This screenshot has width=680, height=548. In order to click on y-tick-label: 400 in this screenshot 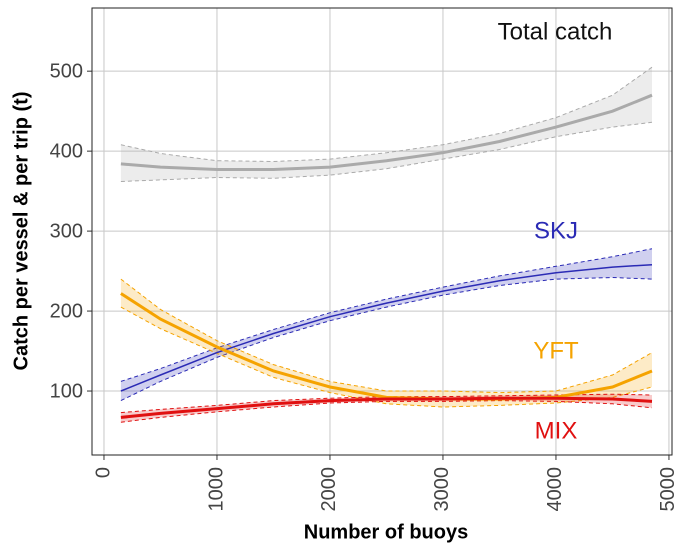, I will do `click(66, 151)`.